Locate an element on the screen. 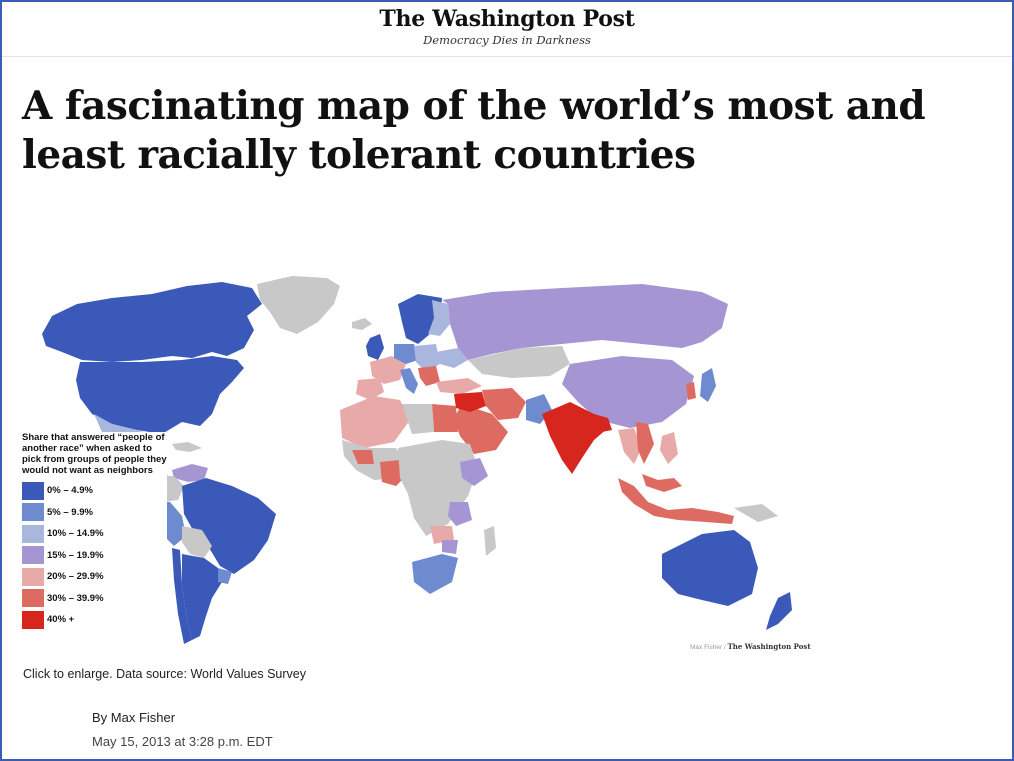 This screenshot has width=1014, height=761. legend-label: 40% + is located at coordinates (61, 620).